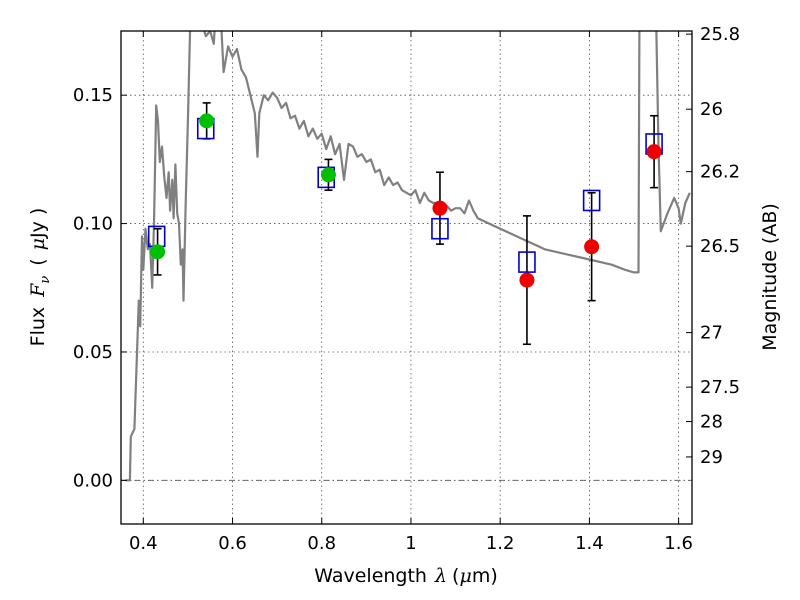 The image size is (800, 600). I want to click on y-axis-title-right: Magnitude (AB), so click(770, 277).